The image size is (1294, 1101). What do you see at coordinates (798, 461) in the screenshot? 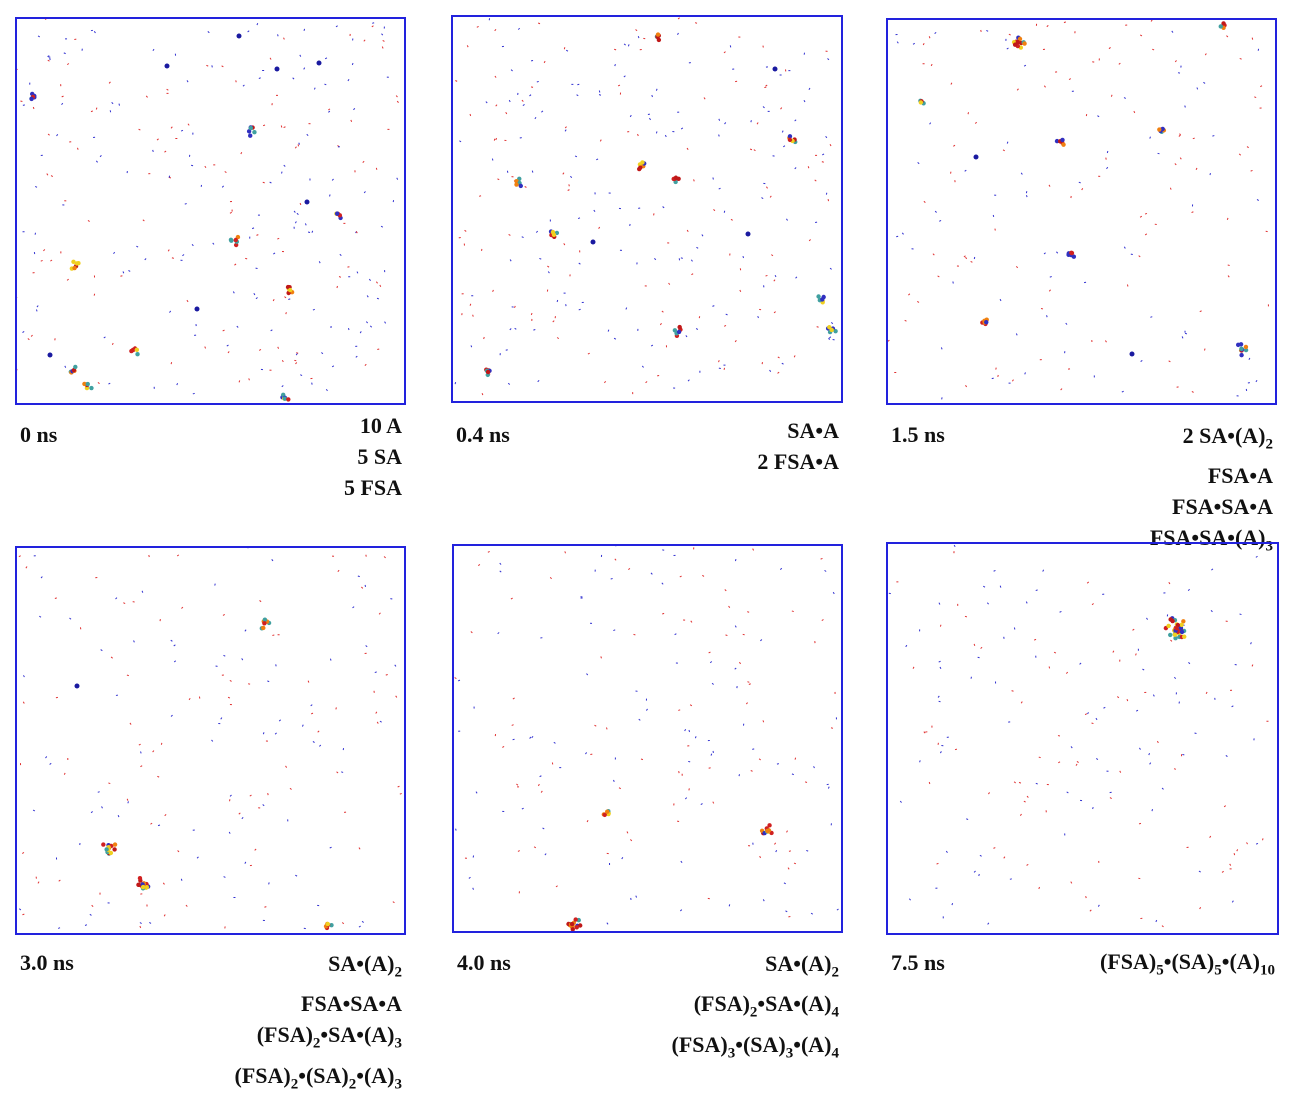
I see `formula-text: 2 FSA•A` at bounding box center [798, 461].